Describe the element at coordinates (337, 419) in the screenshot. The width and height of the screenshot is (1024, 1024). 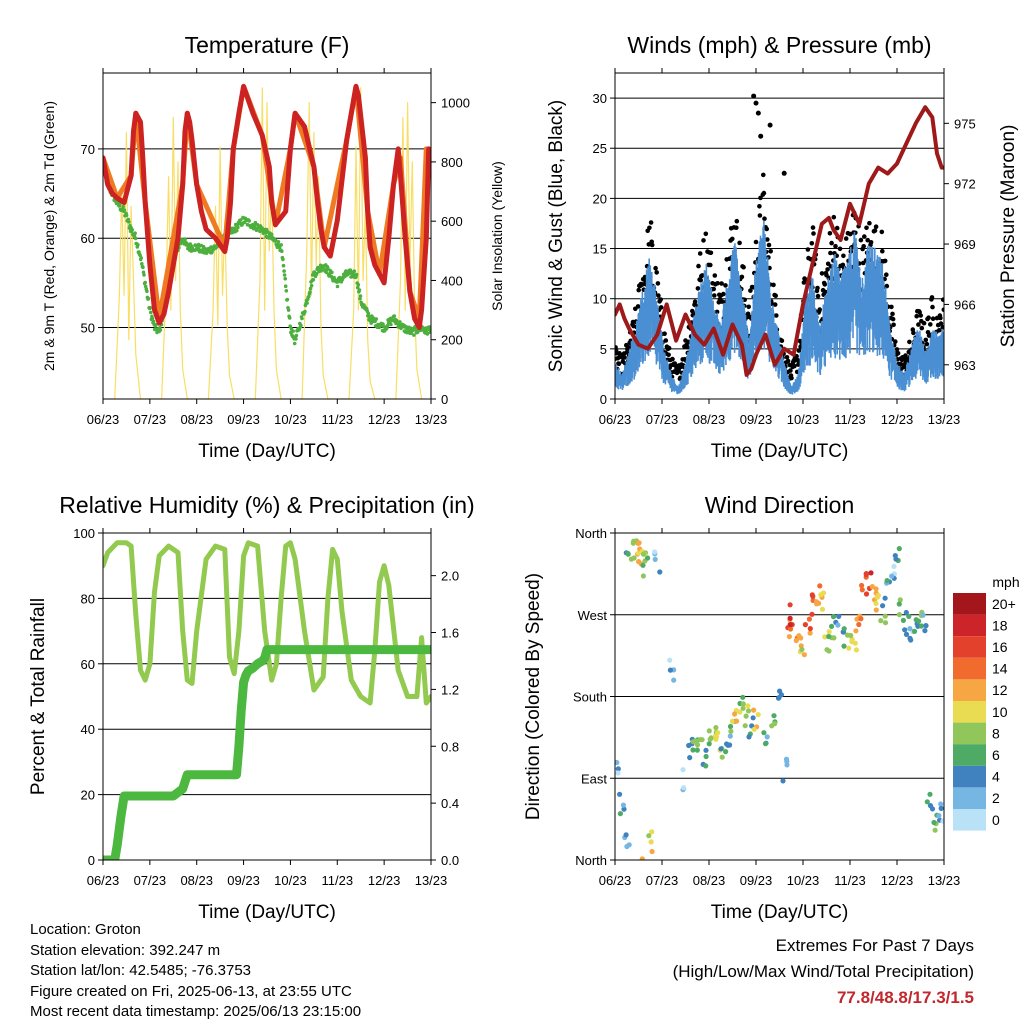
I see `temperature-xtick-label: 11/23` at that location.